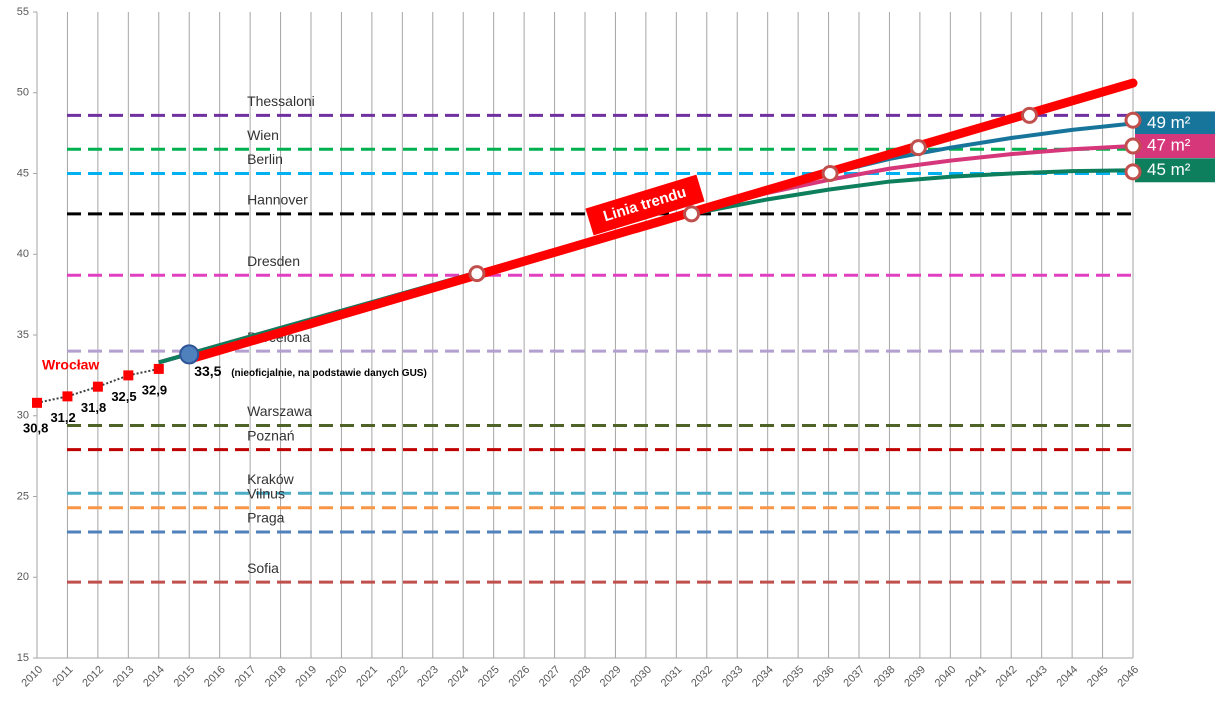  I want to click on y-tick-label: 50, so click(23, 93).